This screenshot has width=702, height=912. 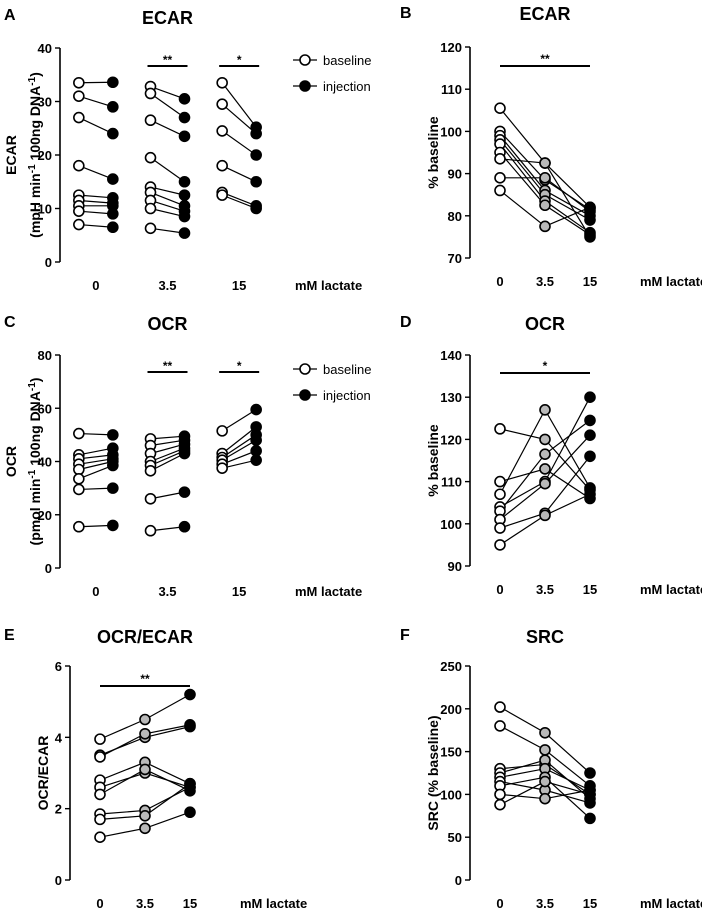 What do you see at coordinates (347, 369) in the screenshot?
I see `legend-label: baseline` at bounding box center [347, 369].